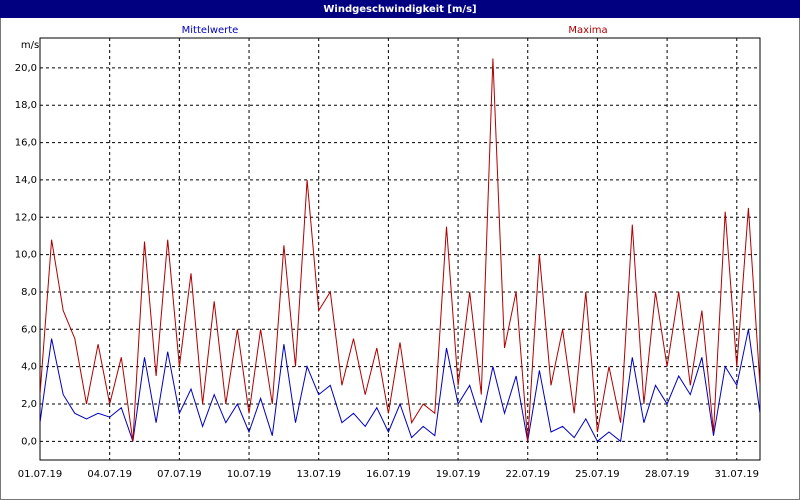 This screenshot has width=800, height=500. I want to click on chart-title: Windgeschwindigkeit [m/s], so click(399, 9).